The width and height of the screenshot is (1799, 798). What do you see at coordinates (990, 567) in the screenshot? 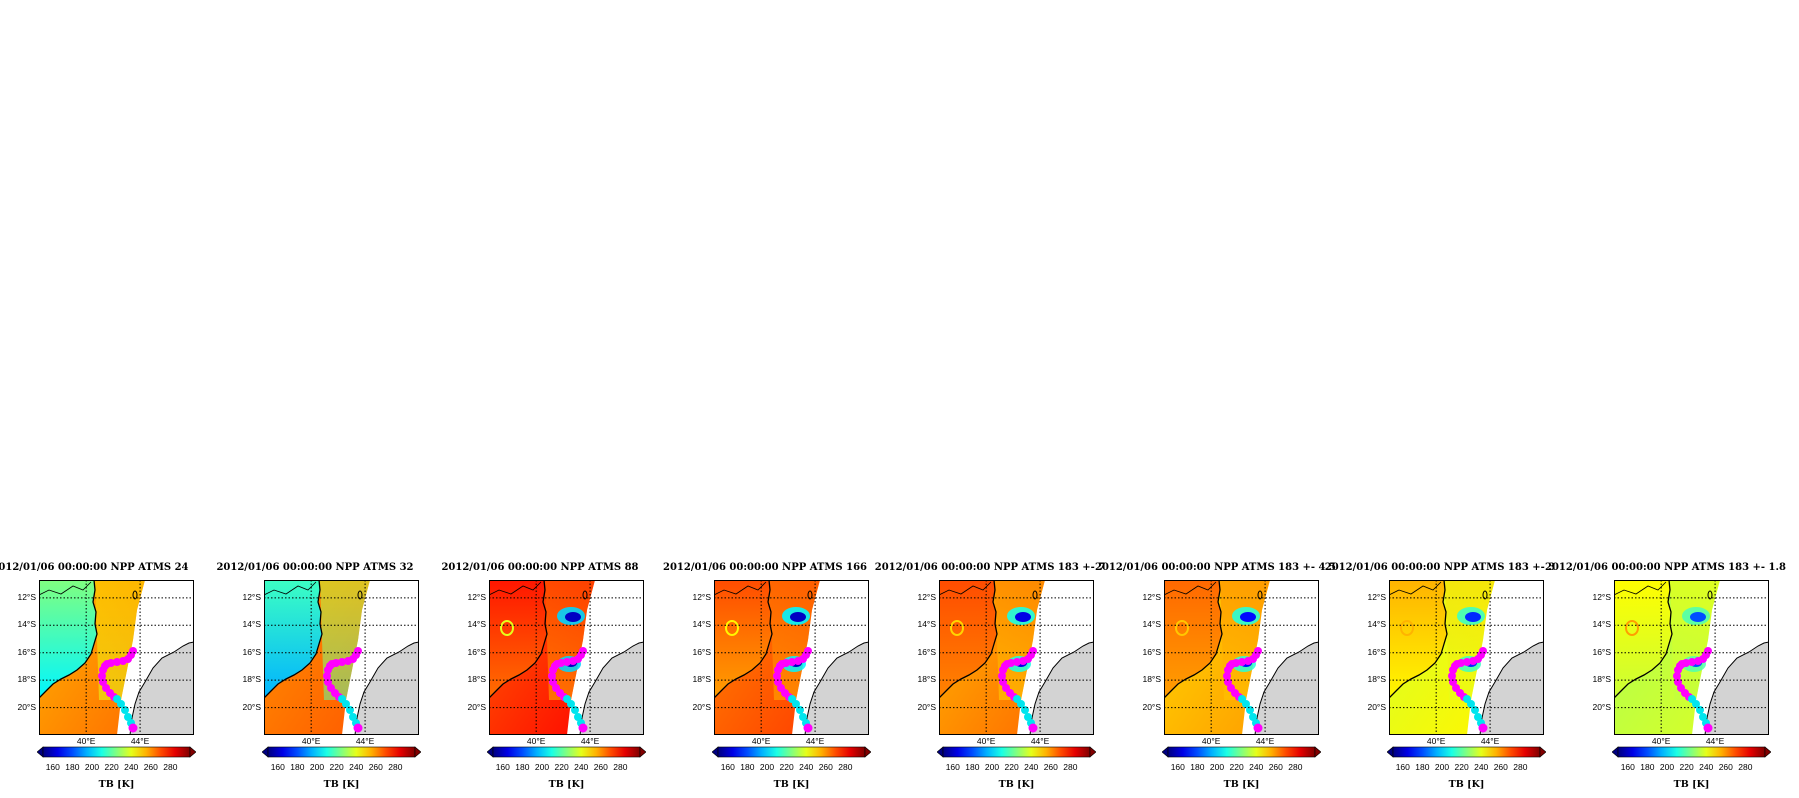
I see `chart-title: 2012/01/06 00:00:00 NPP ATMS 183 +- 7` at bounding box center [990, 567].